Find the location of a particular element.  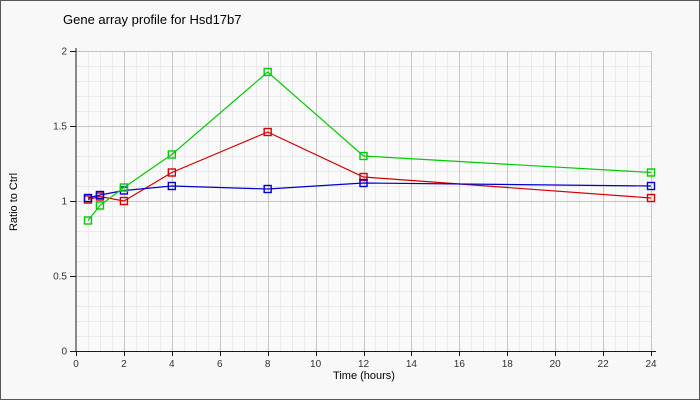

y-tick-label: 1 is located at coordinates (64, 202).